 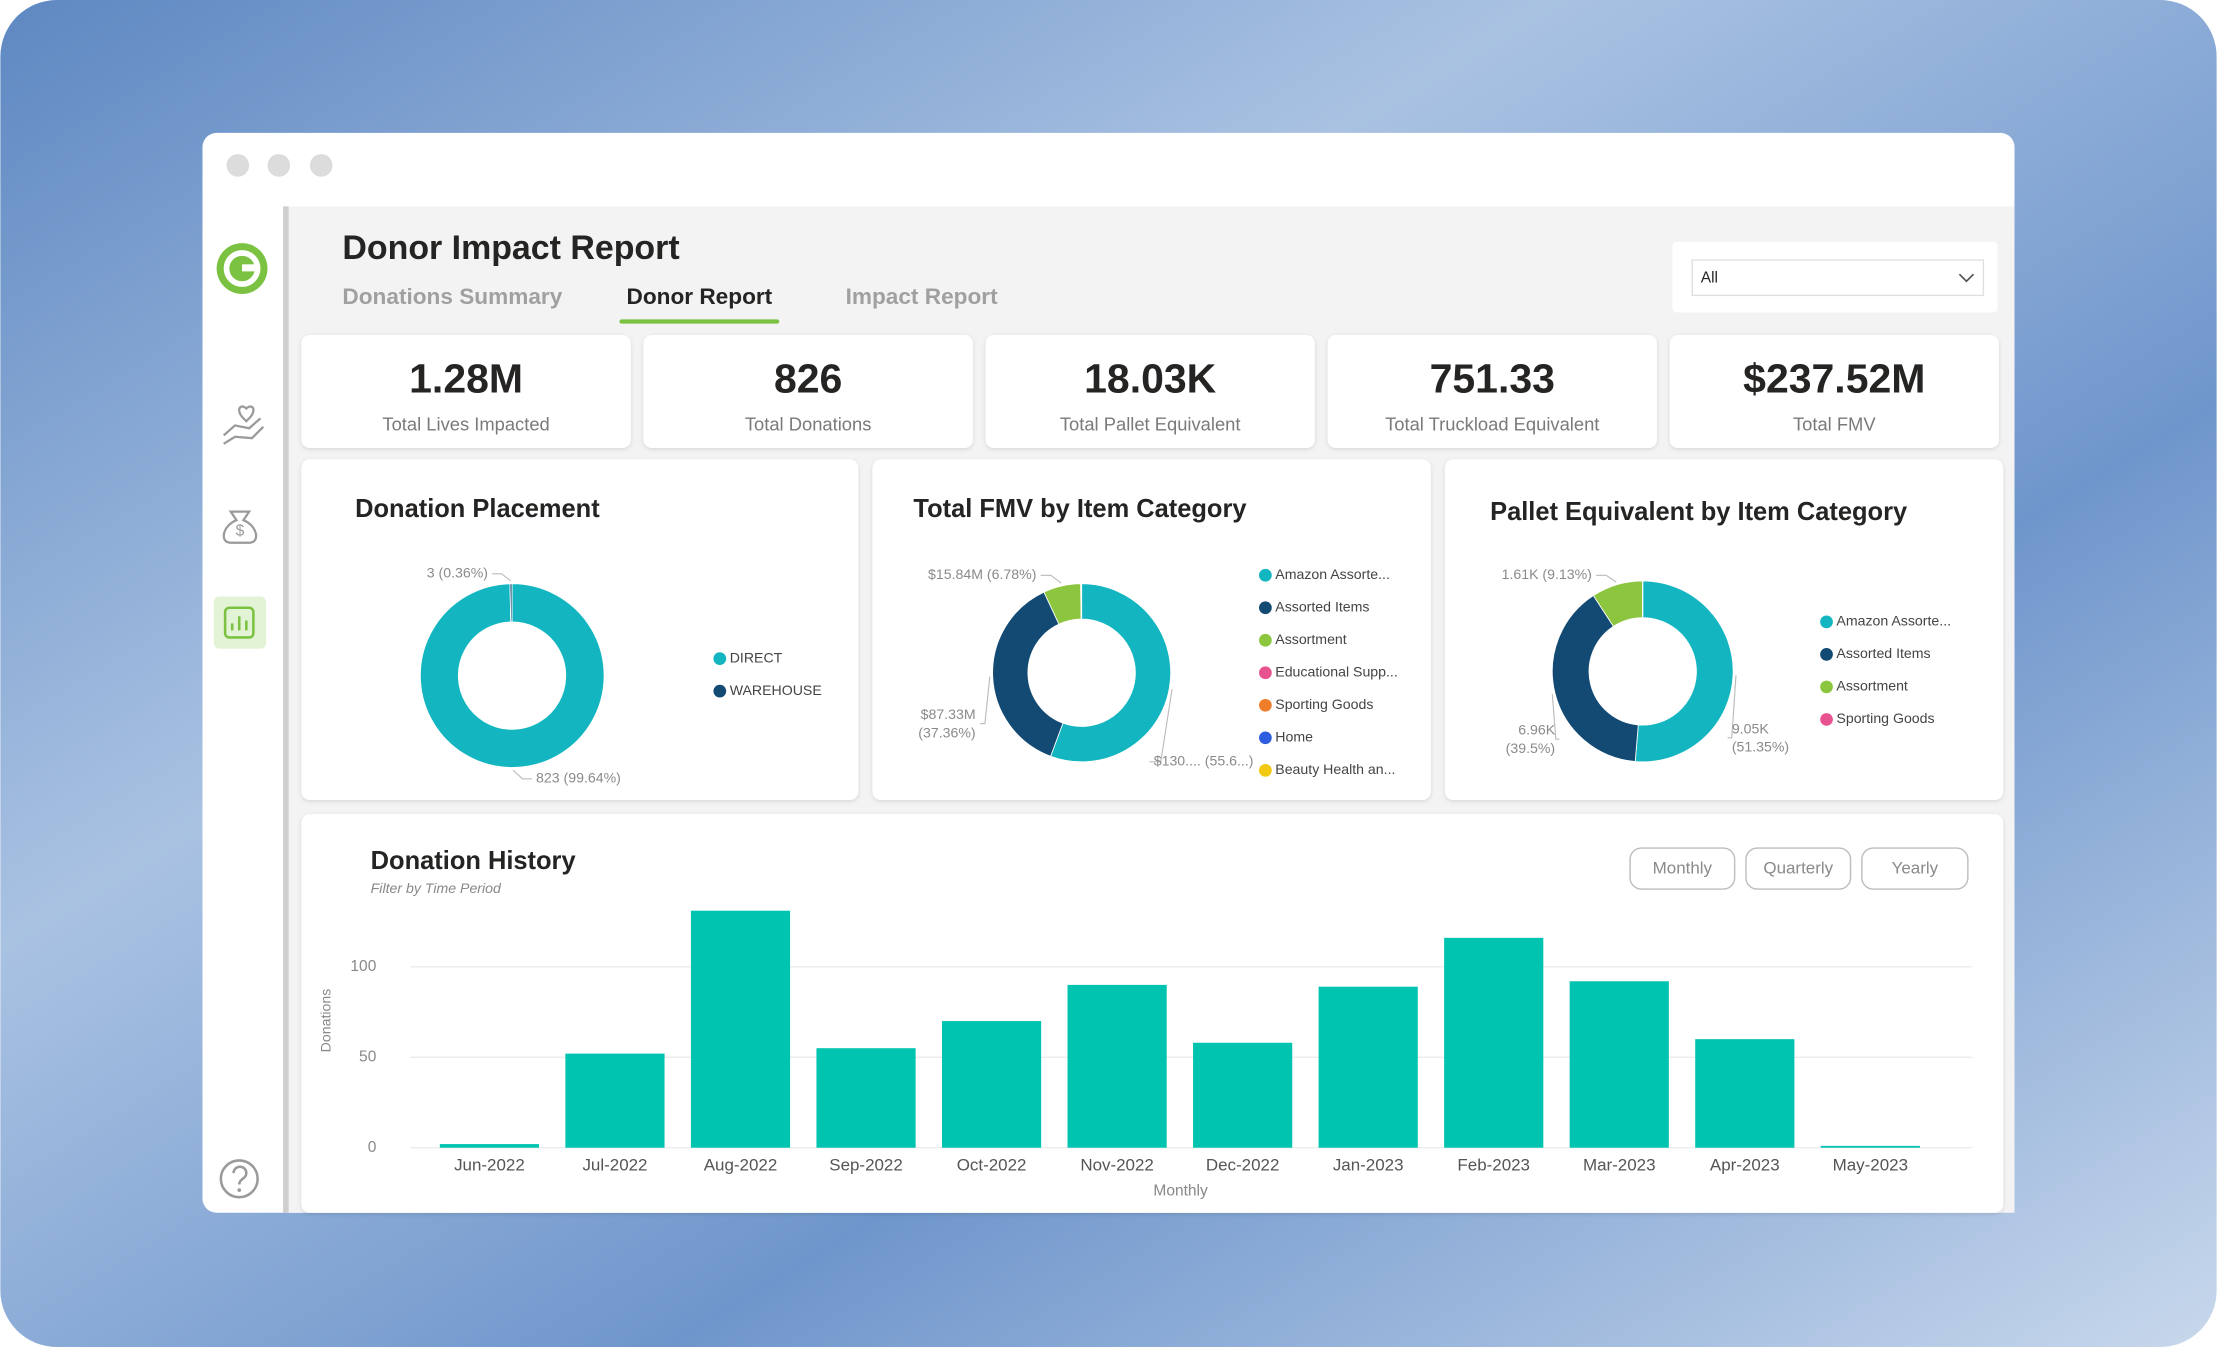 I want to click on x-tick-label: Aug-2022, so click(x=741, y=1165).